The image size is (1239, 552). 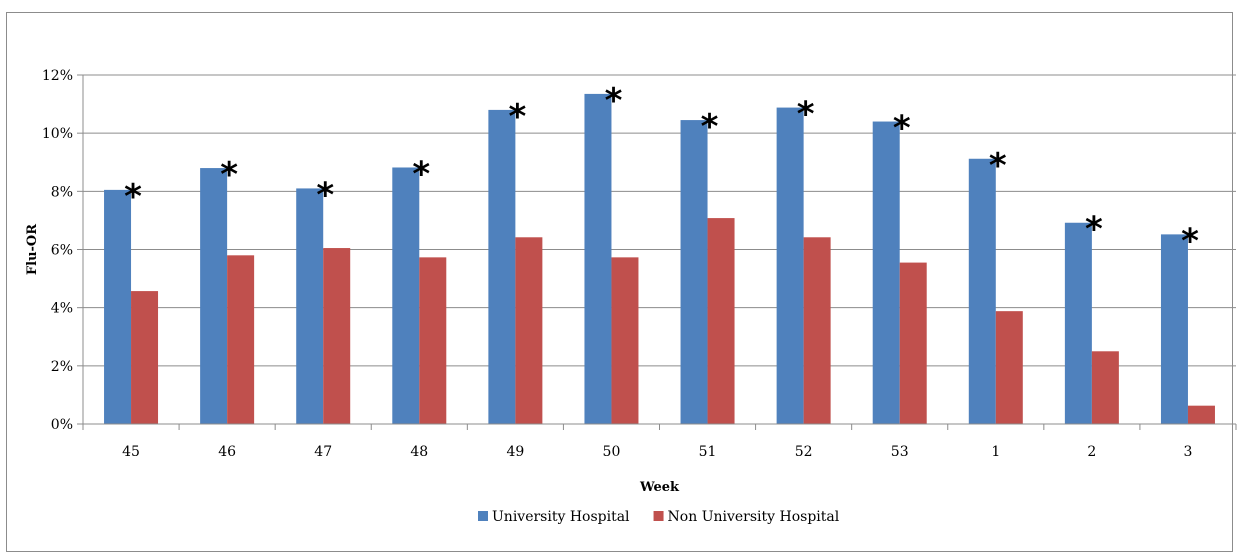 What do you see at coordinates (32, 249) in the screenshot?
I see `y-axis-title: Flu-OR` at bounding box center [32, 249].